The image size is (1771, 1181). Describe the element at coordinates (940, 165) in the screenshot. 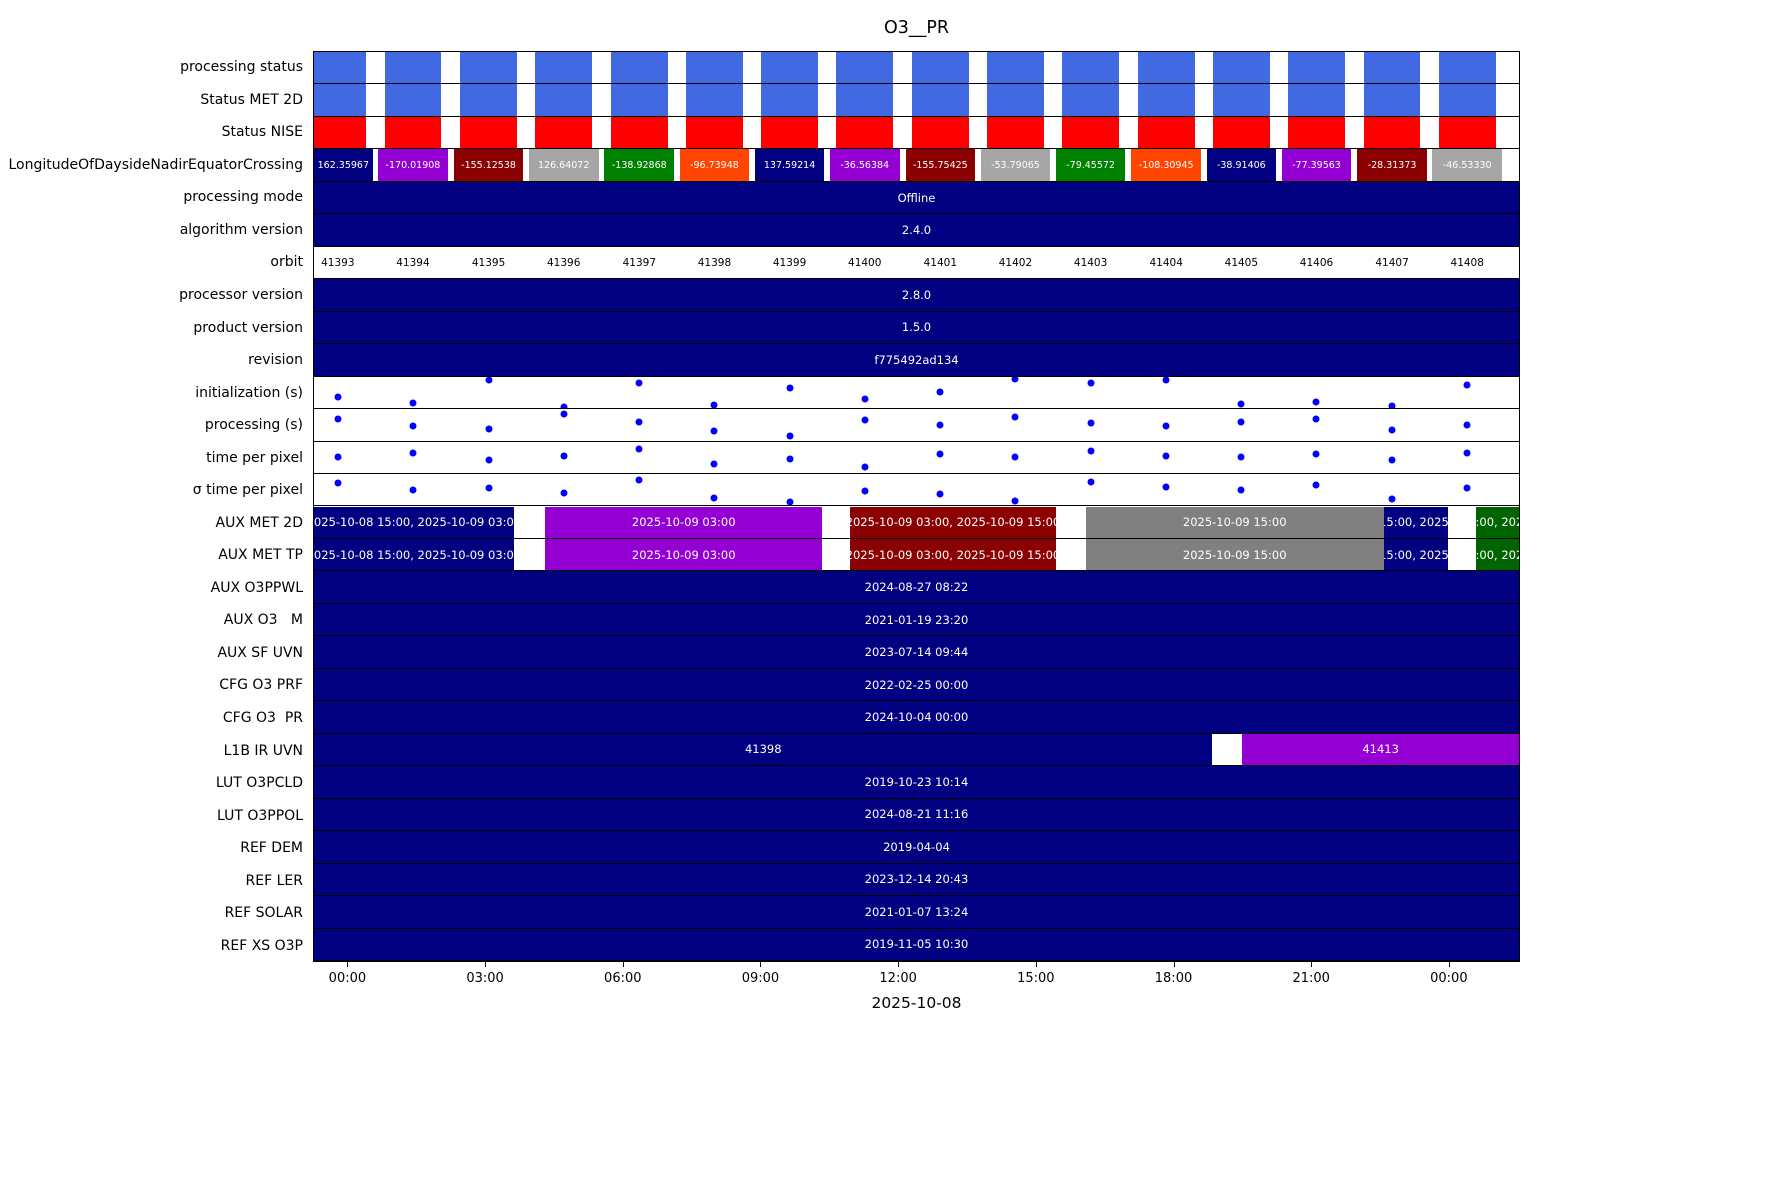

I see `segment-label: -155.75425` at that location.